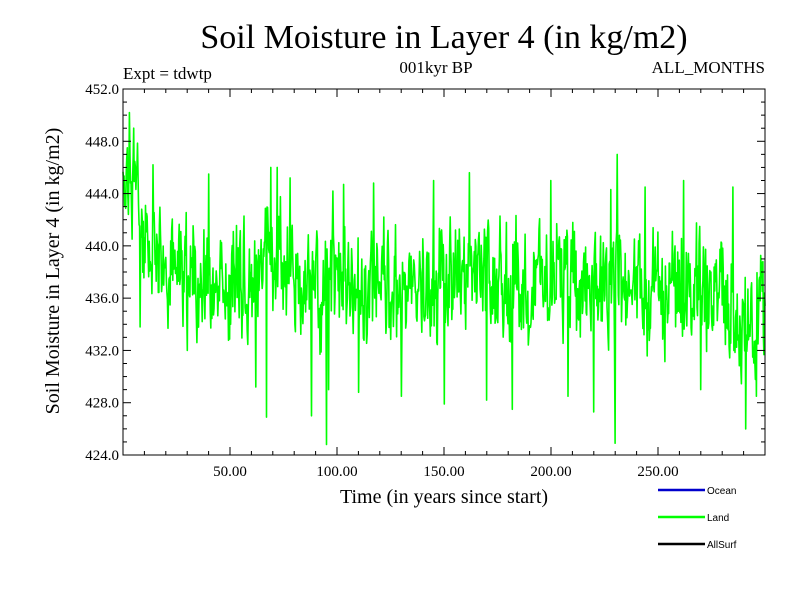 Image resolution: width=800 pixels, height=600 pixels. What do you see at coordinates (708, 67) in the screenshot?
I see `months-label: ALL_MONTHS` at bounding box center [708, 67].